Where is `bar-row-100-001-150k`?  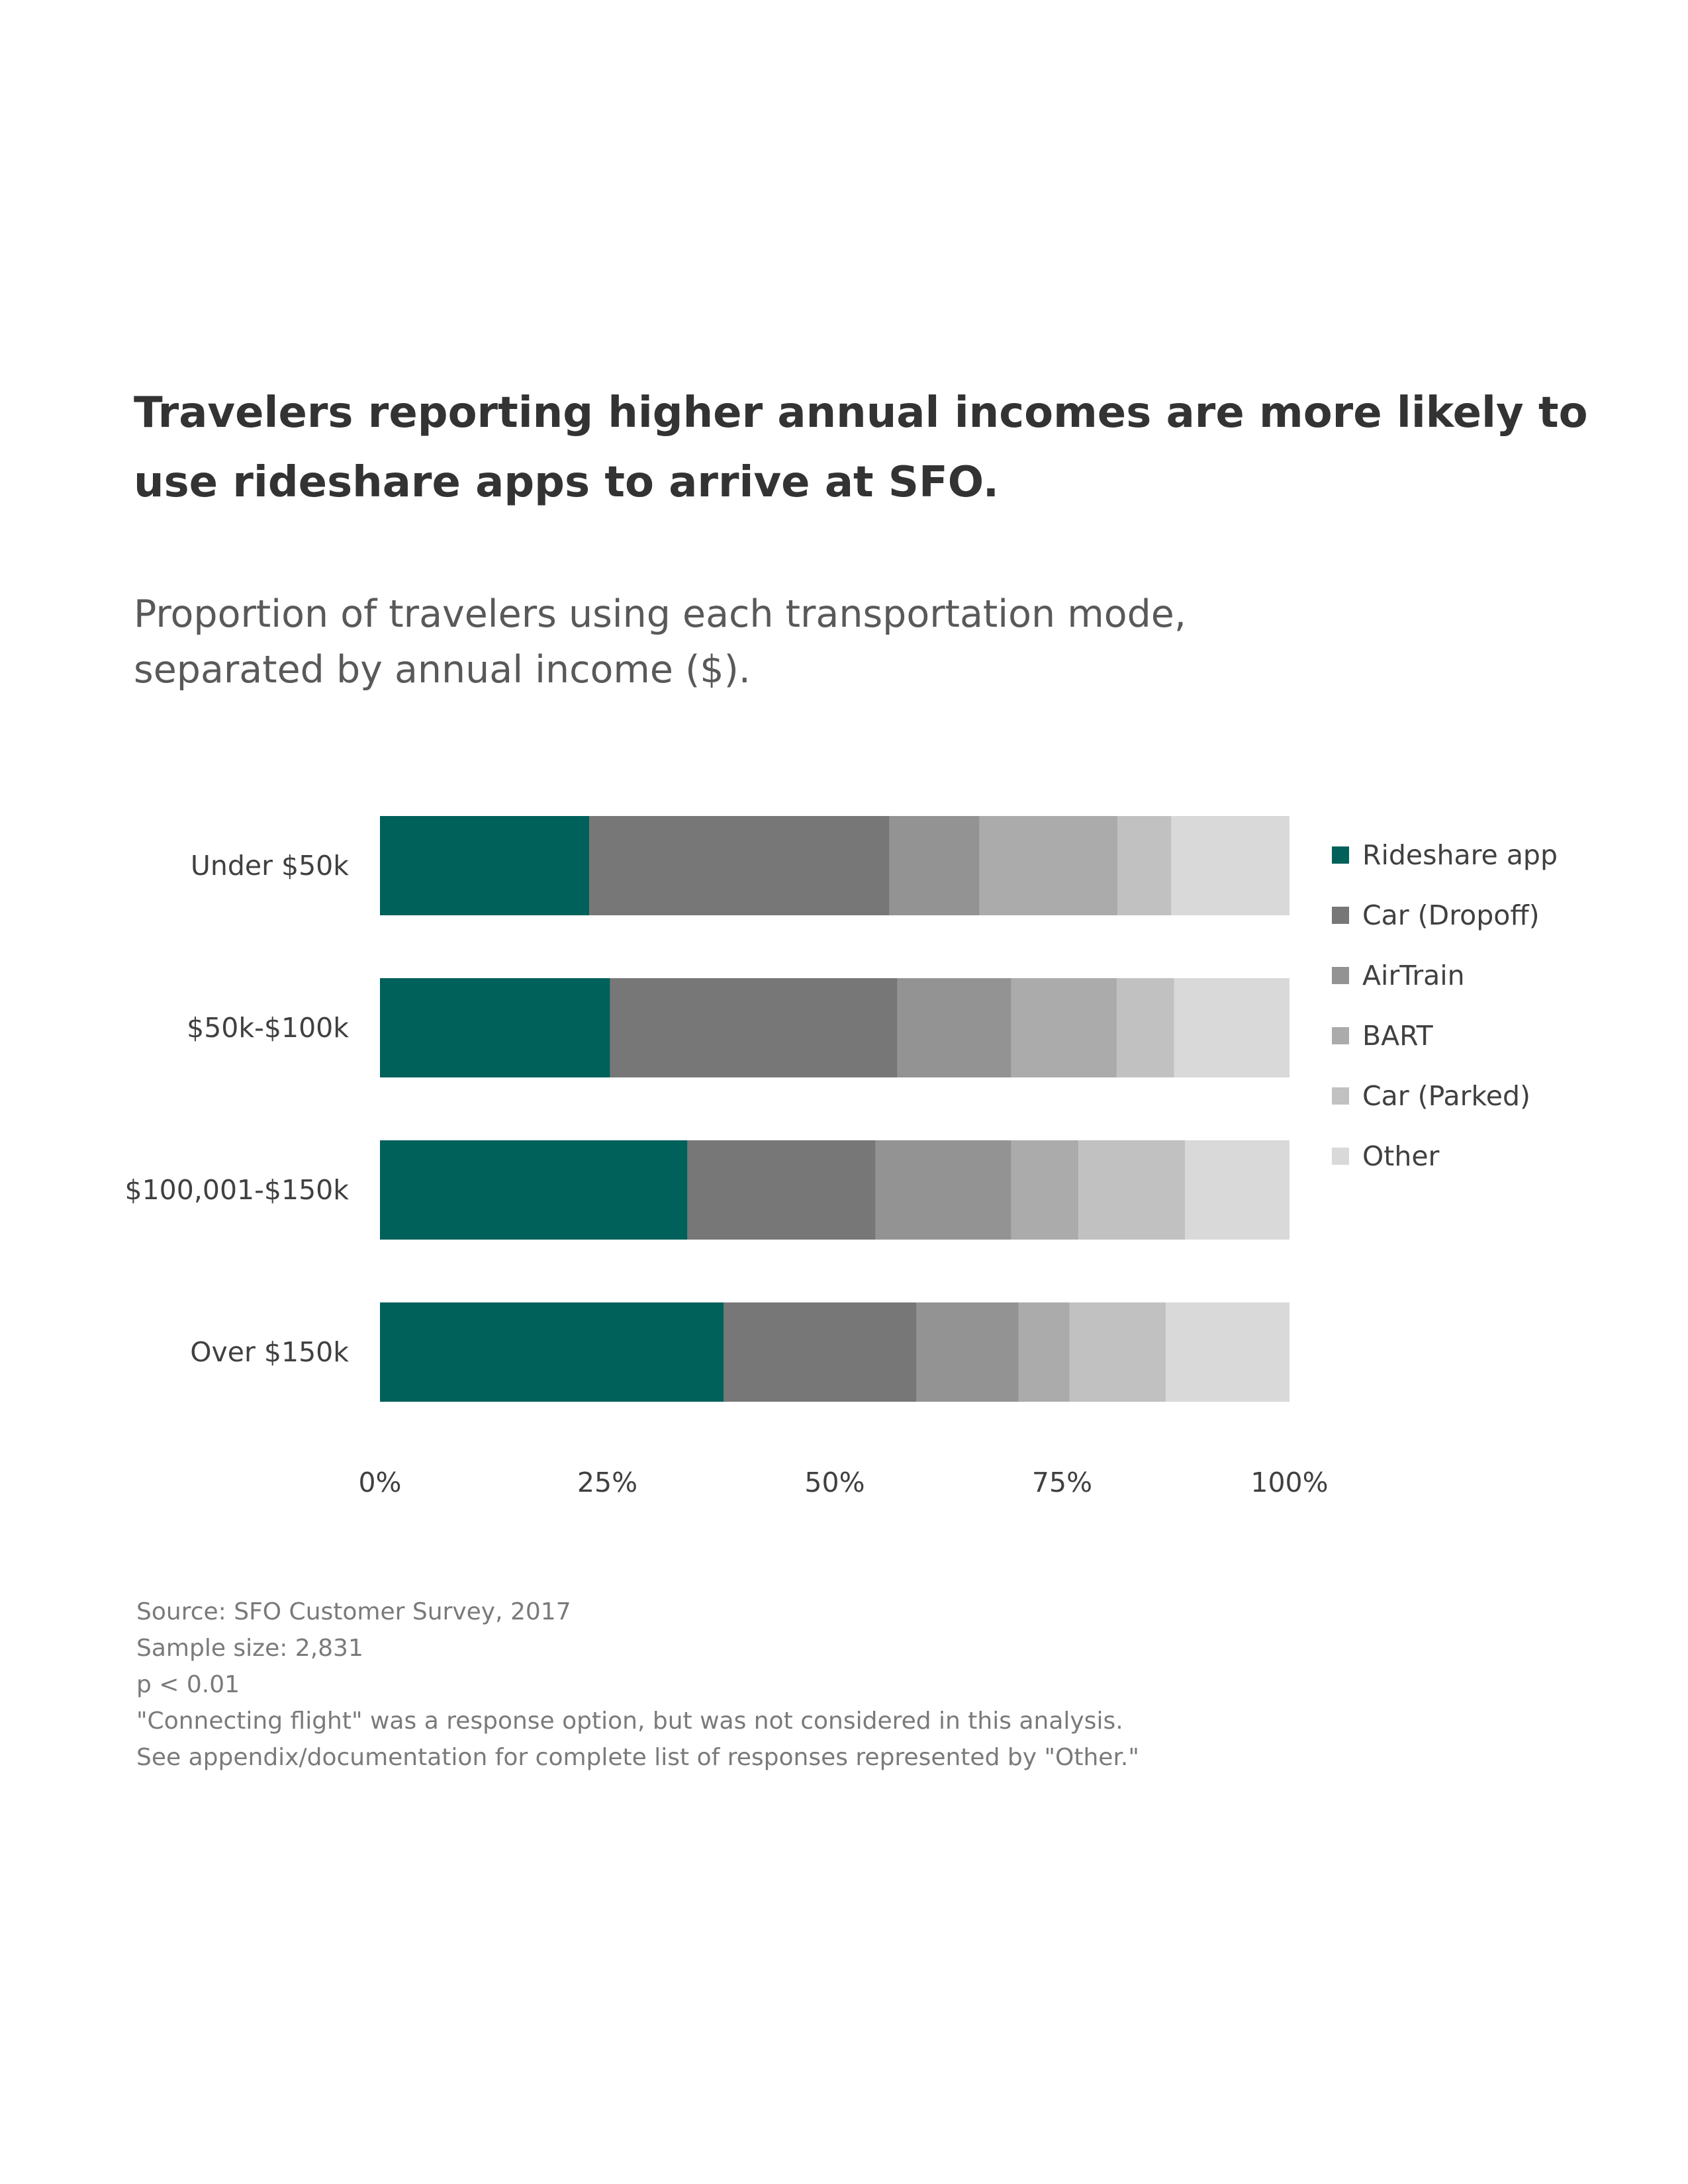 bar-row-100-001-150k is located at coordinates (834, 1190).